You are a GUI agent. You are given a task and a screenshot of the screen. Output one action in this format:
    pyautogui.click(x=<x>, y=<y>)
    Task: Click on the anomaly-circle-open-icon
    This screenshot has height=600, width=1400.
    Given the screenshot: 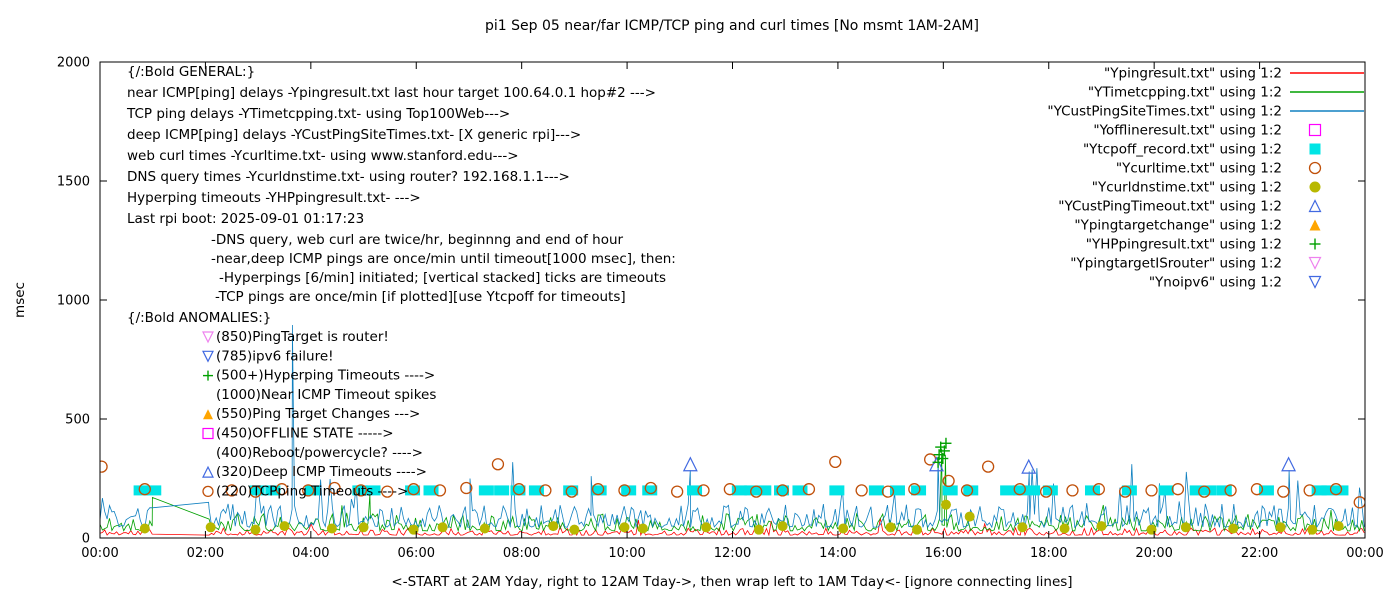 What is the action you would take?
    pyautogui.click(x=208, y=491)
    